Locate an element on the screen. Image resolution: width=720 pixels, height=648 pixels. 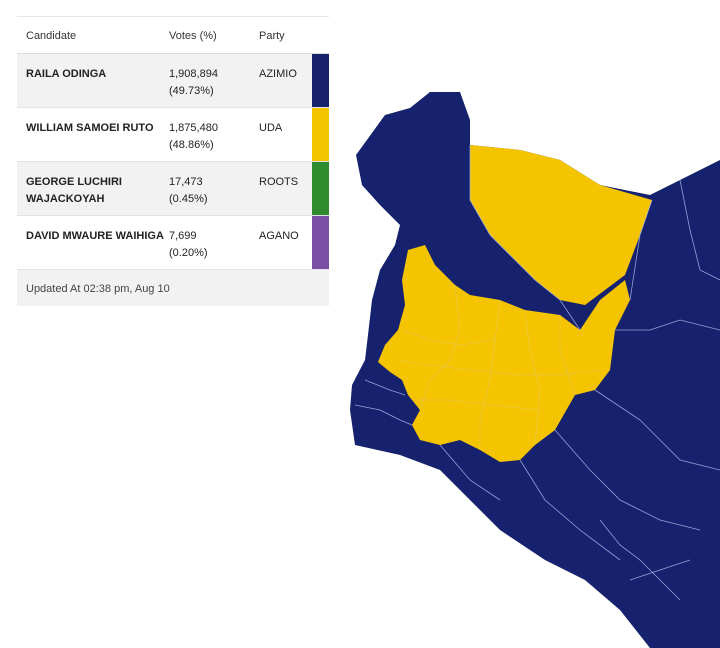
table-row: RAILA ODINGA 1,908,894 (49.73%) AZIMIO is located at coordinates (173, 81).